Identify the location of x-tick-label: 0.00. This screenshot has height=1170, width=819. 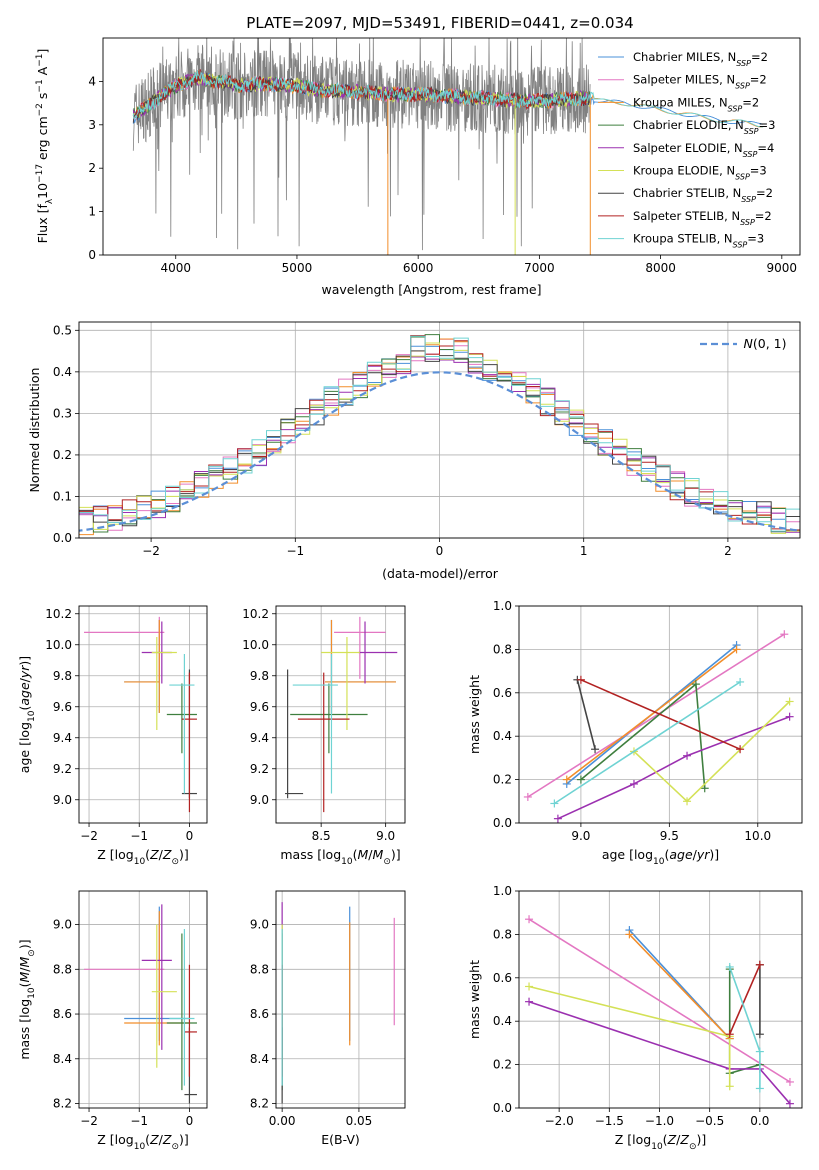
(282, 1121).